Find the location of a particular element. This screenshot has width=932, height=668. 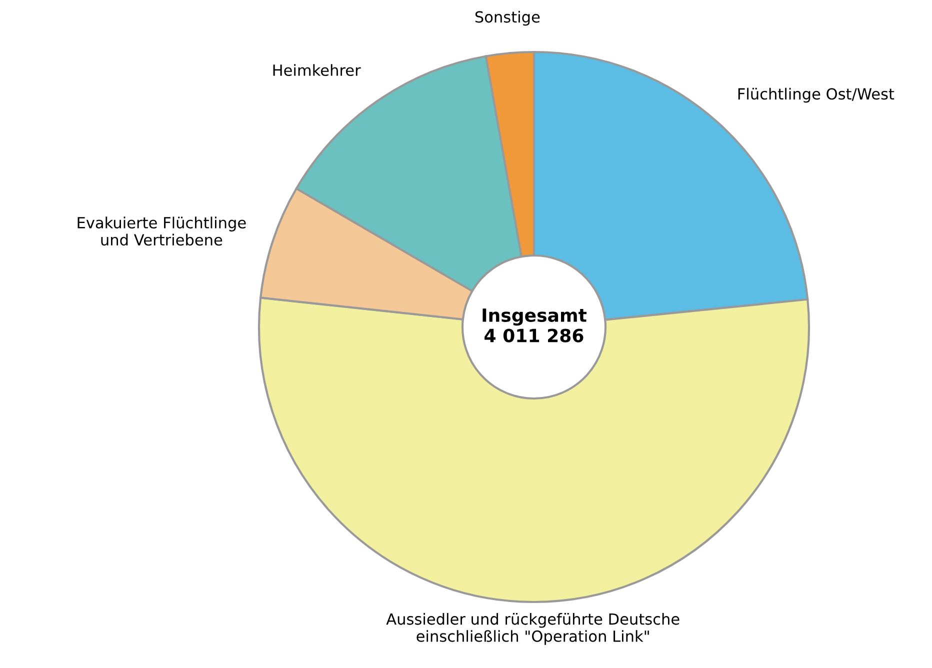

text: Insgesamt 4 011 286 is located at coordinates (534, 325).